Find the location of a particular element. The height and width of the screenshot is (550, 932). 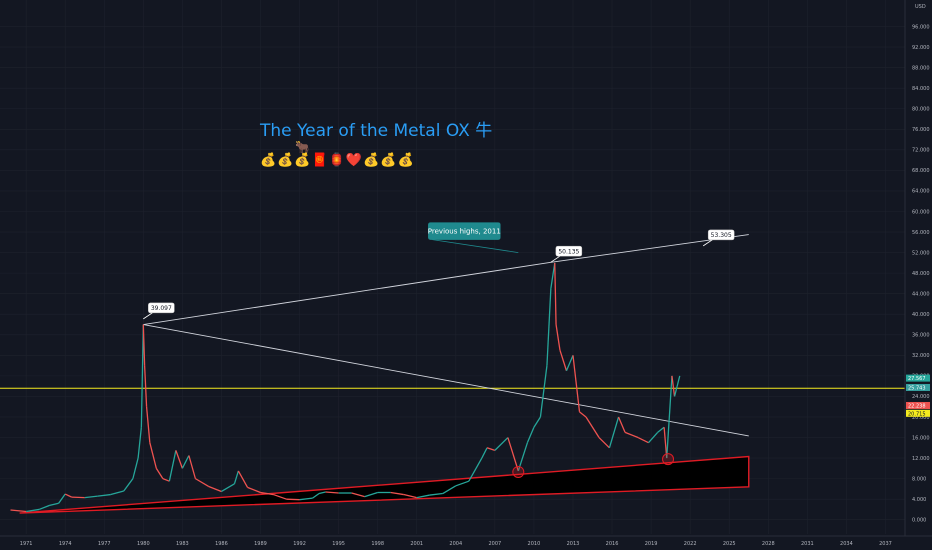

callout-text: 50.135 is located at coordinates (568, 251).